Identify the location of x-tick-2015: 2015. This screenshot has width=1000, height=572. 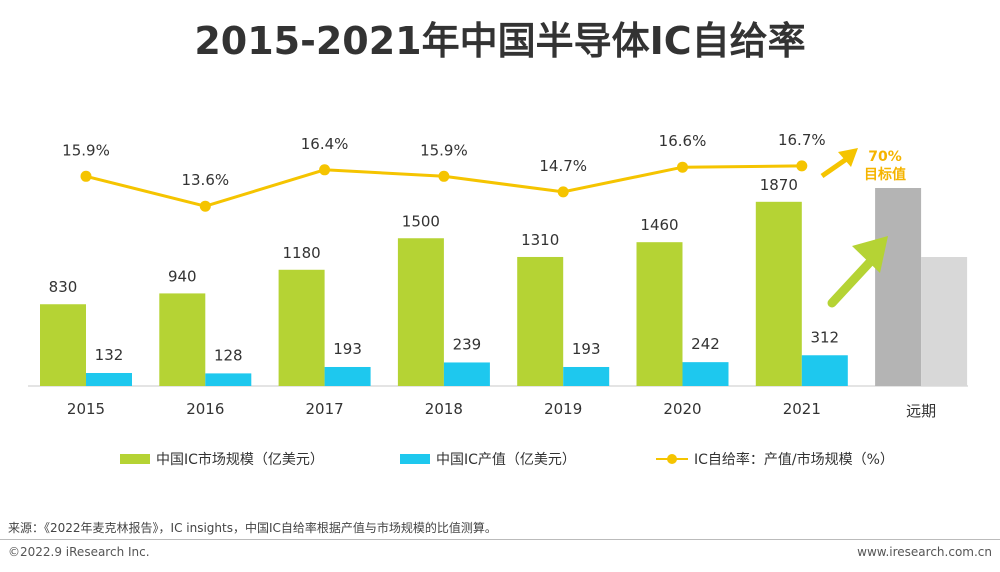
(86, 409).